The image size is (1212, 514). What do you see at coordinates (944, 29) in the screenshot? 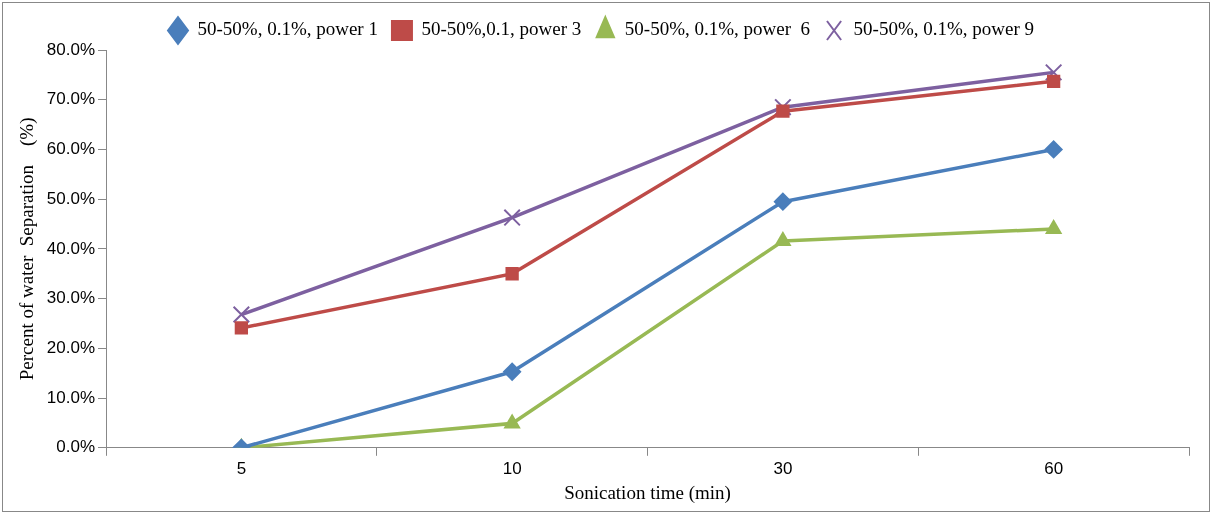
I see `legend-label: 50-50%, 0.1%, power 9` at bounding box center [944, 29].